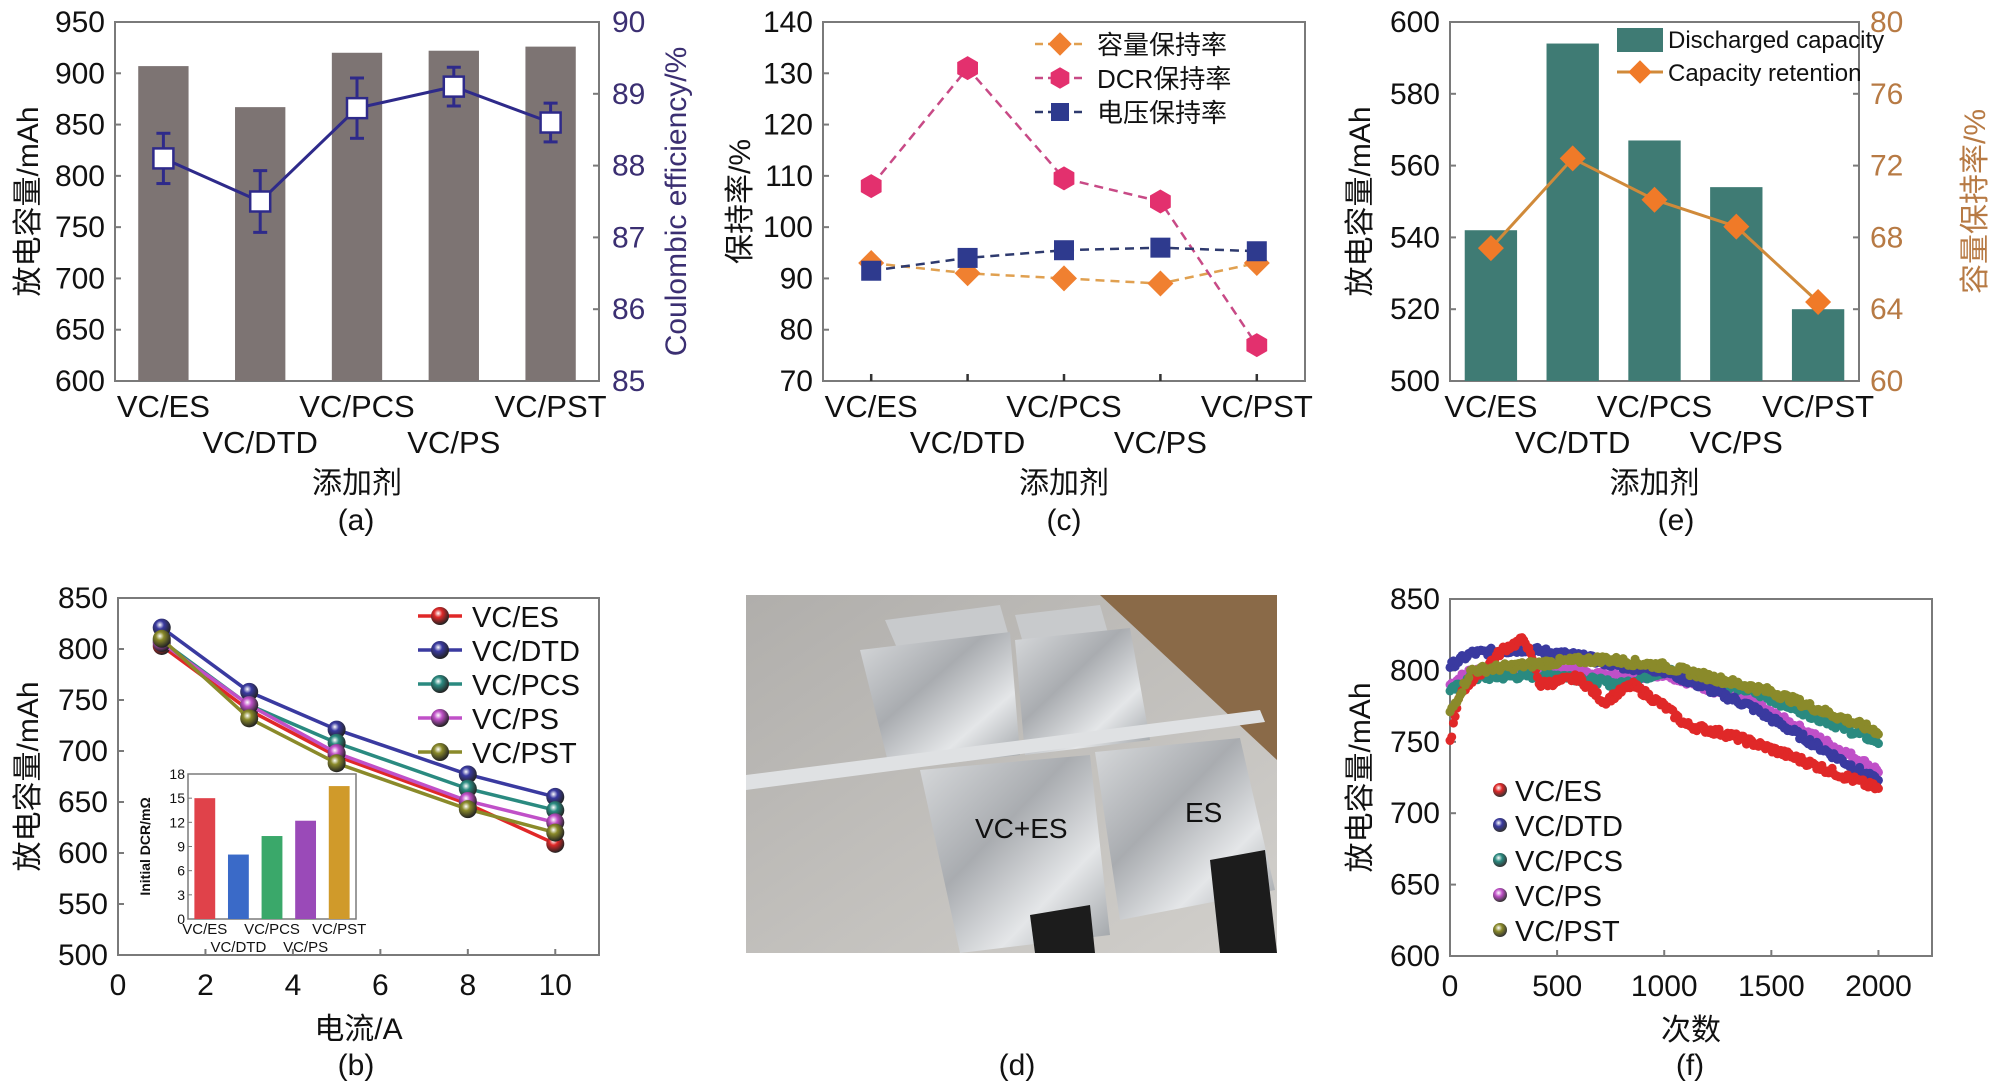  Describe the element at coordinates (1160, 442) in the screenshot. I see `x-tick-label: VC/PS` at that location.